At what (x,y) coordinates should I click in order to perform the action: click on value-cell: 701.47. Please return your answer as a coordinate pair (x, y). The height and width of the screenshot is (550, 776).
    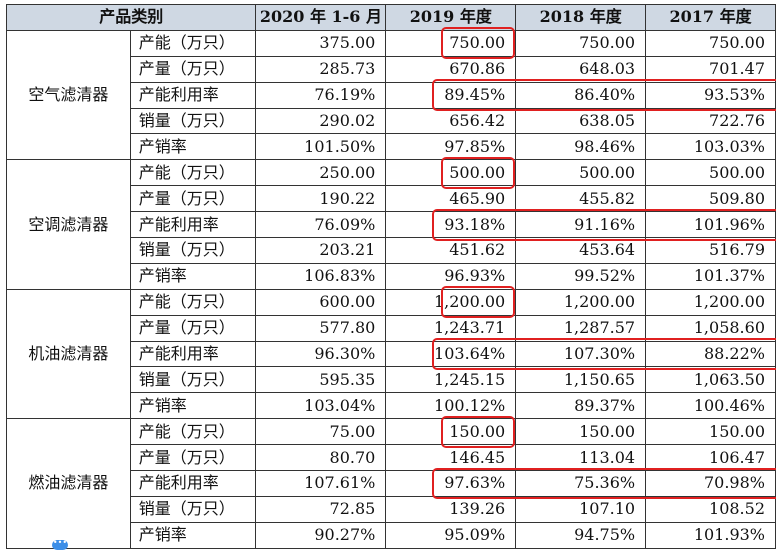
    Looking at the image, I should click on (710, 69).